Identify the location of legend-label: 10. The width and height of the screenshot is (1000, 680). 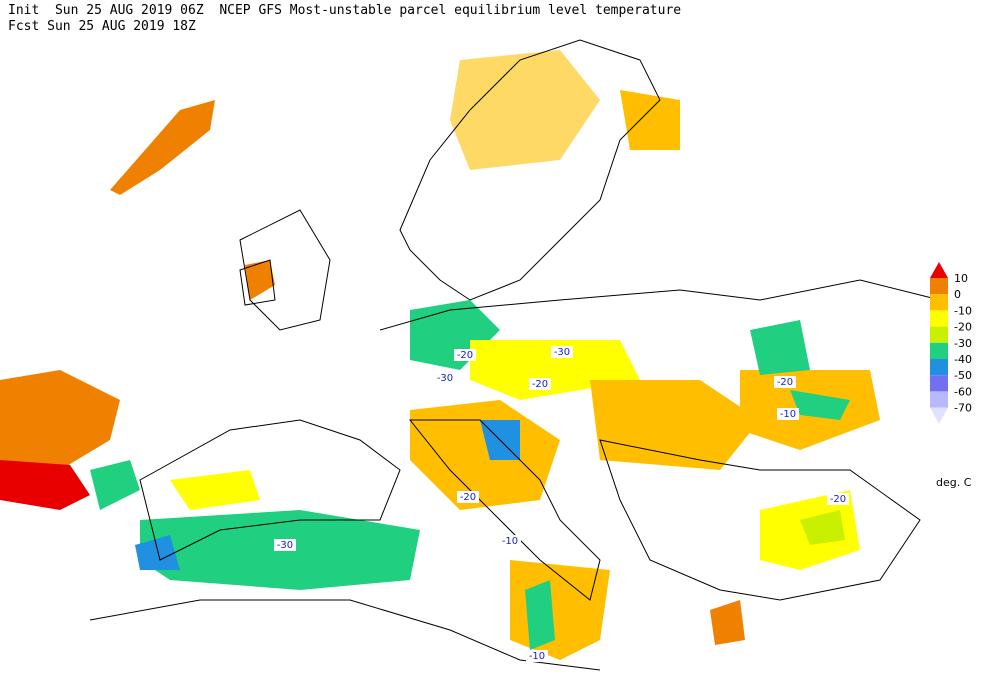
(961, 278).